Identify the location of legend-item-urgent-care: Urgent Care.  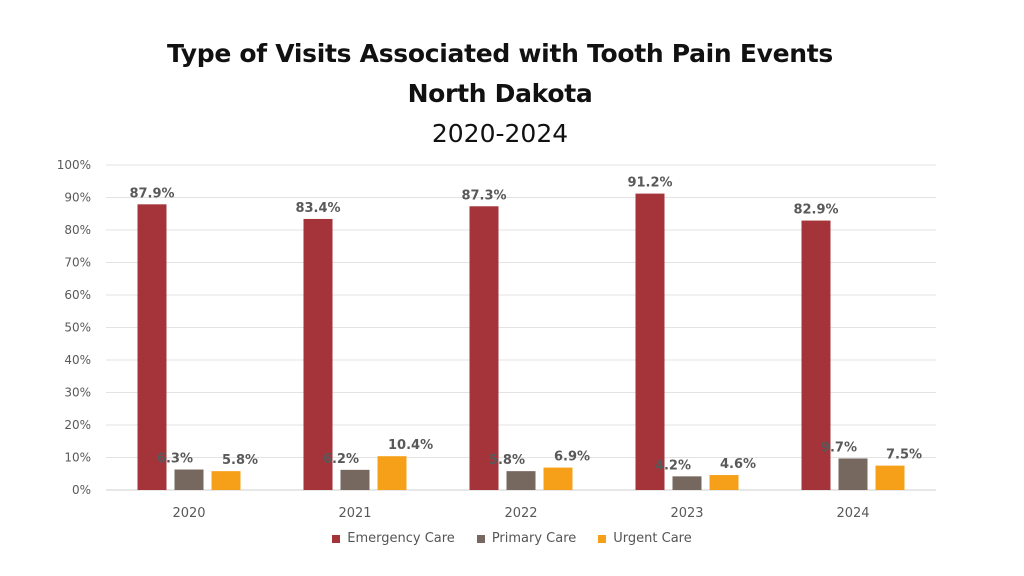
(645, 538).